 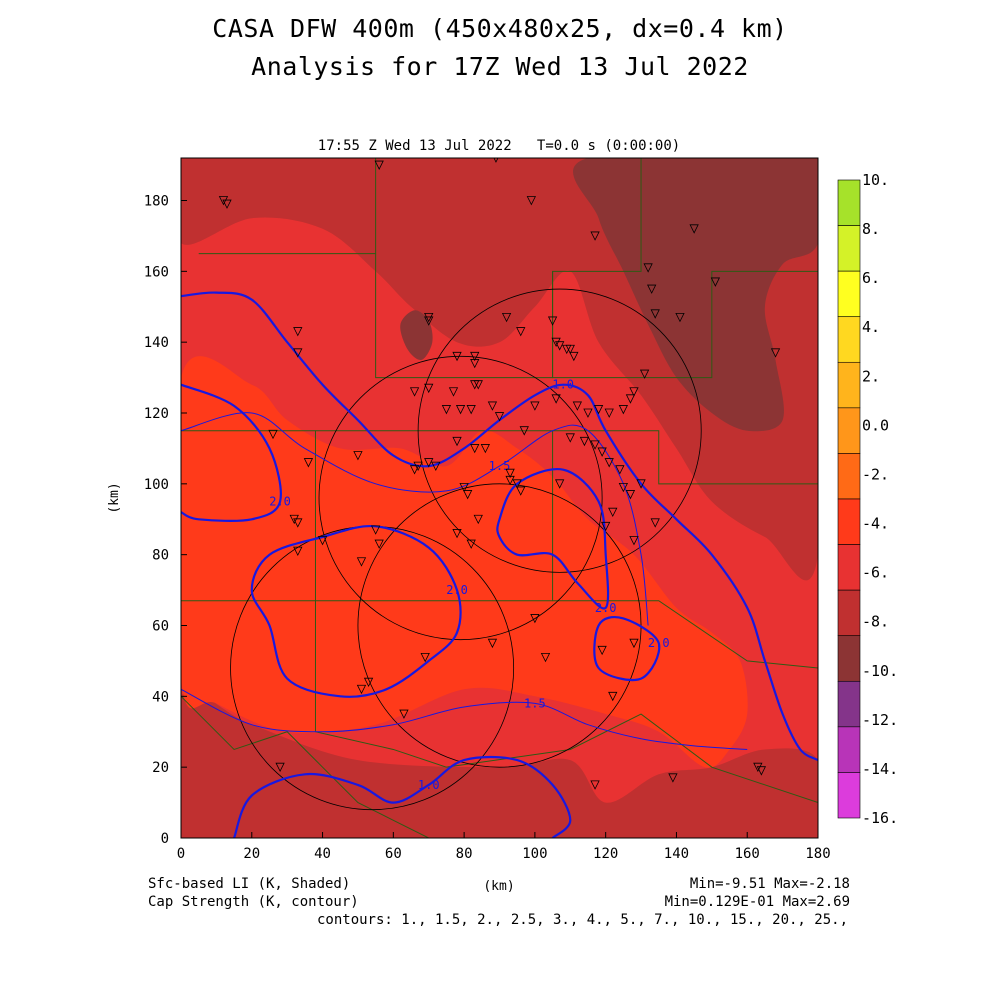 What do you see at coordinates (747, 854) in the screenshot?
I see `x-tick-label: 160` at bounding box center [747, 854].